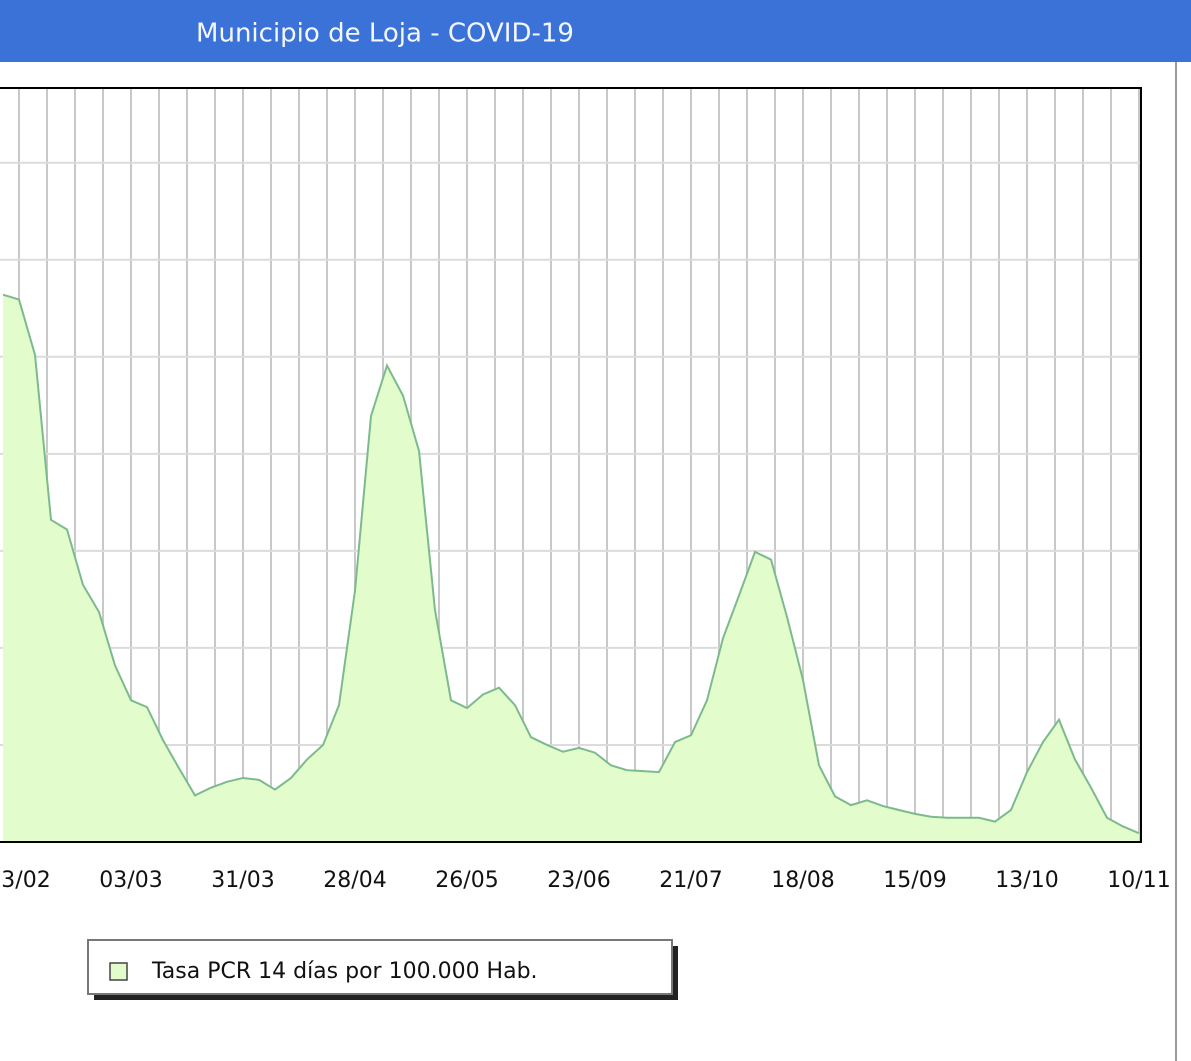 The width and height of the screenshot is (1191, 1061). Describe the element at coordinates (595, 31) in the screenshot. I see `title-bar` at that location.